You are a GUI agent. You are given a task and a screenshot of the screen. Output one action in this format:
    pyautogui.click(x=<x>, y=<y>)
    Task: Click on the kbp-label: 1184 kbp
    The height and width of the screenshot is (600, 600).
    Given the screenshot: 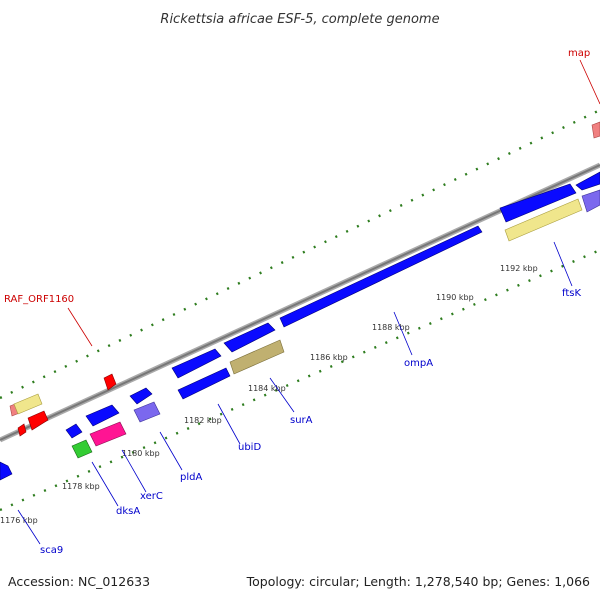 What is the action you would take?
    pyautogui.click(x=267, y=388)
    